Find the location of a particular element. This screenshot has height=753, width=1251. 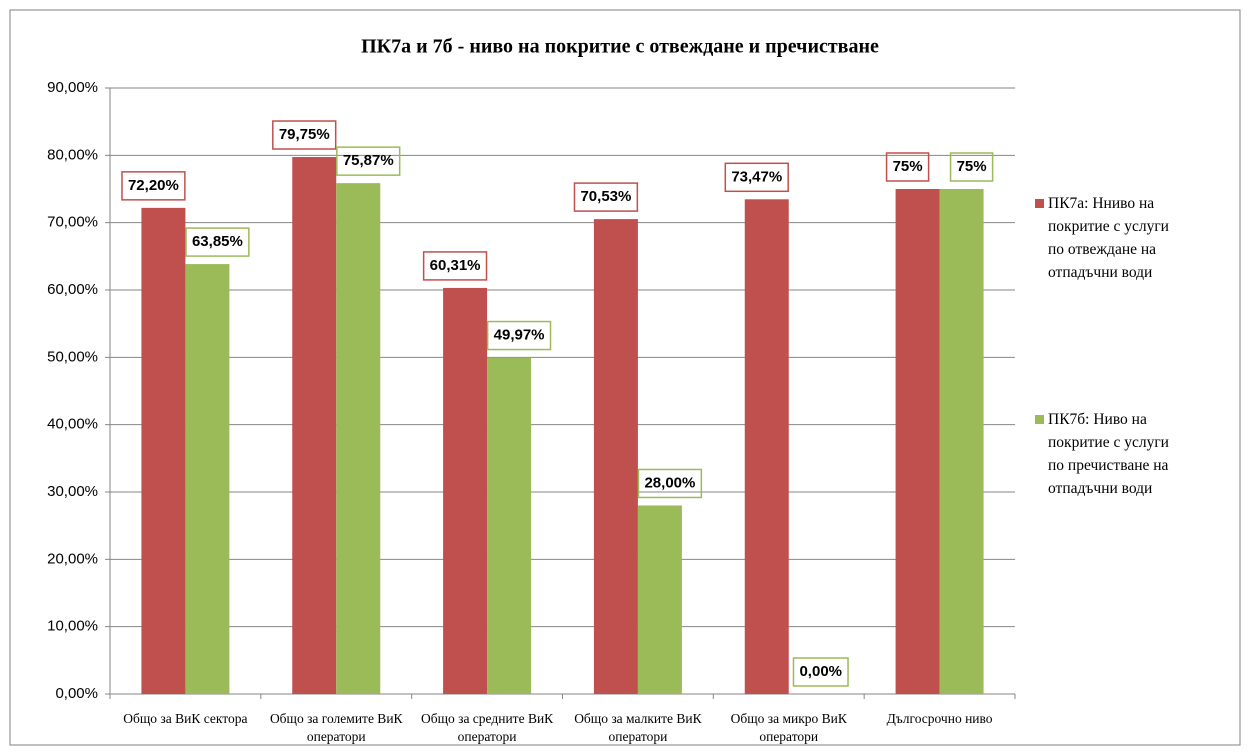

data-label: 79,75% is located at coordinates (304, 134).